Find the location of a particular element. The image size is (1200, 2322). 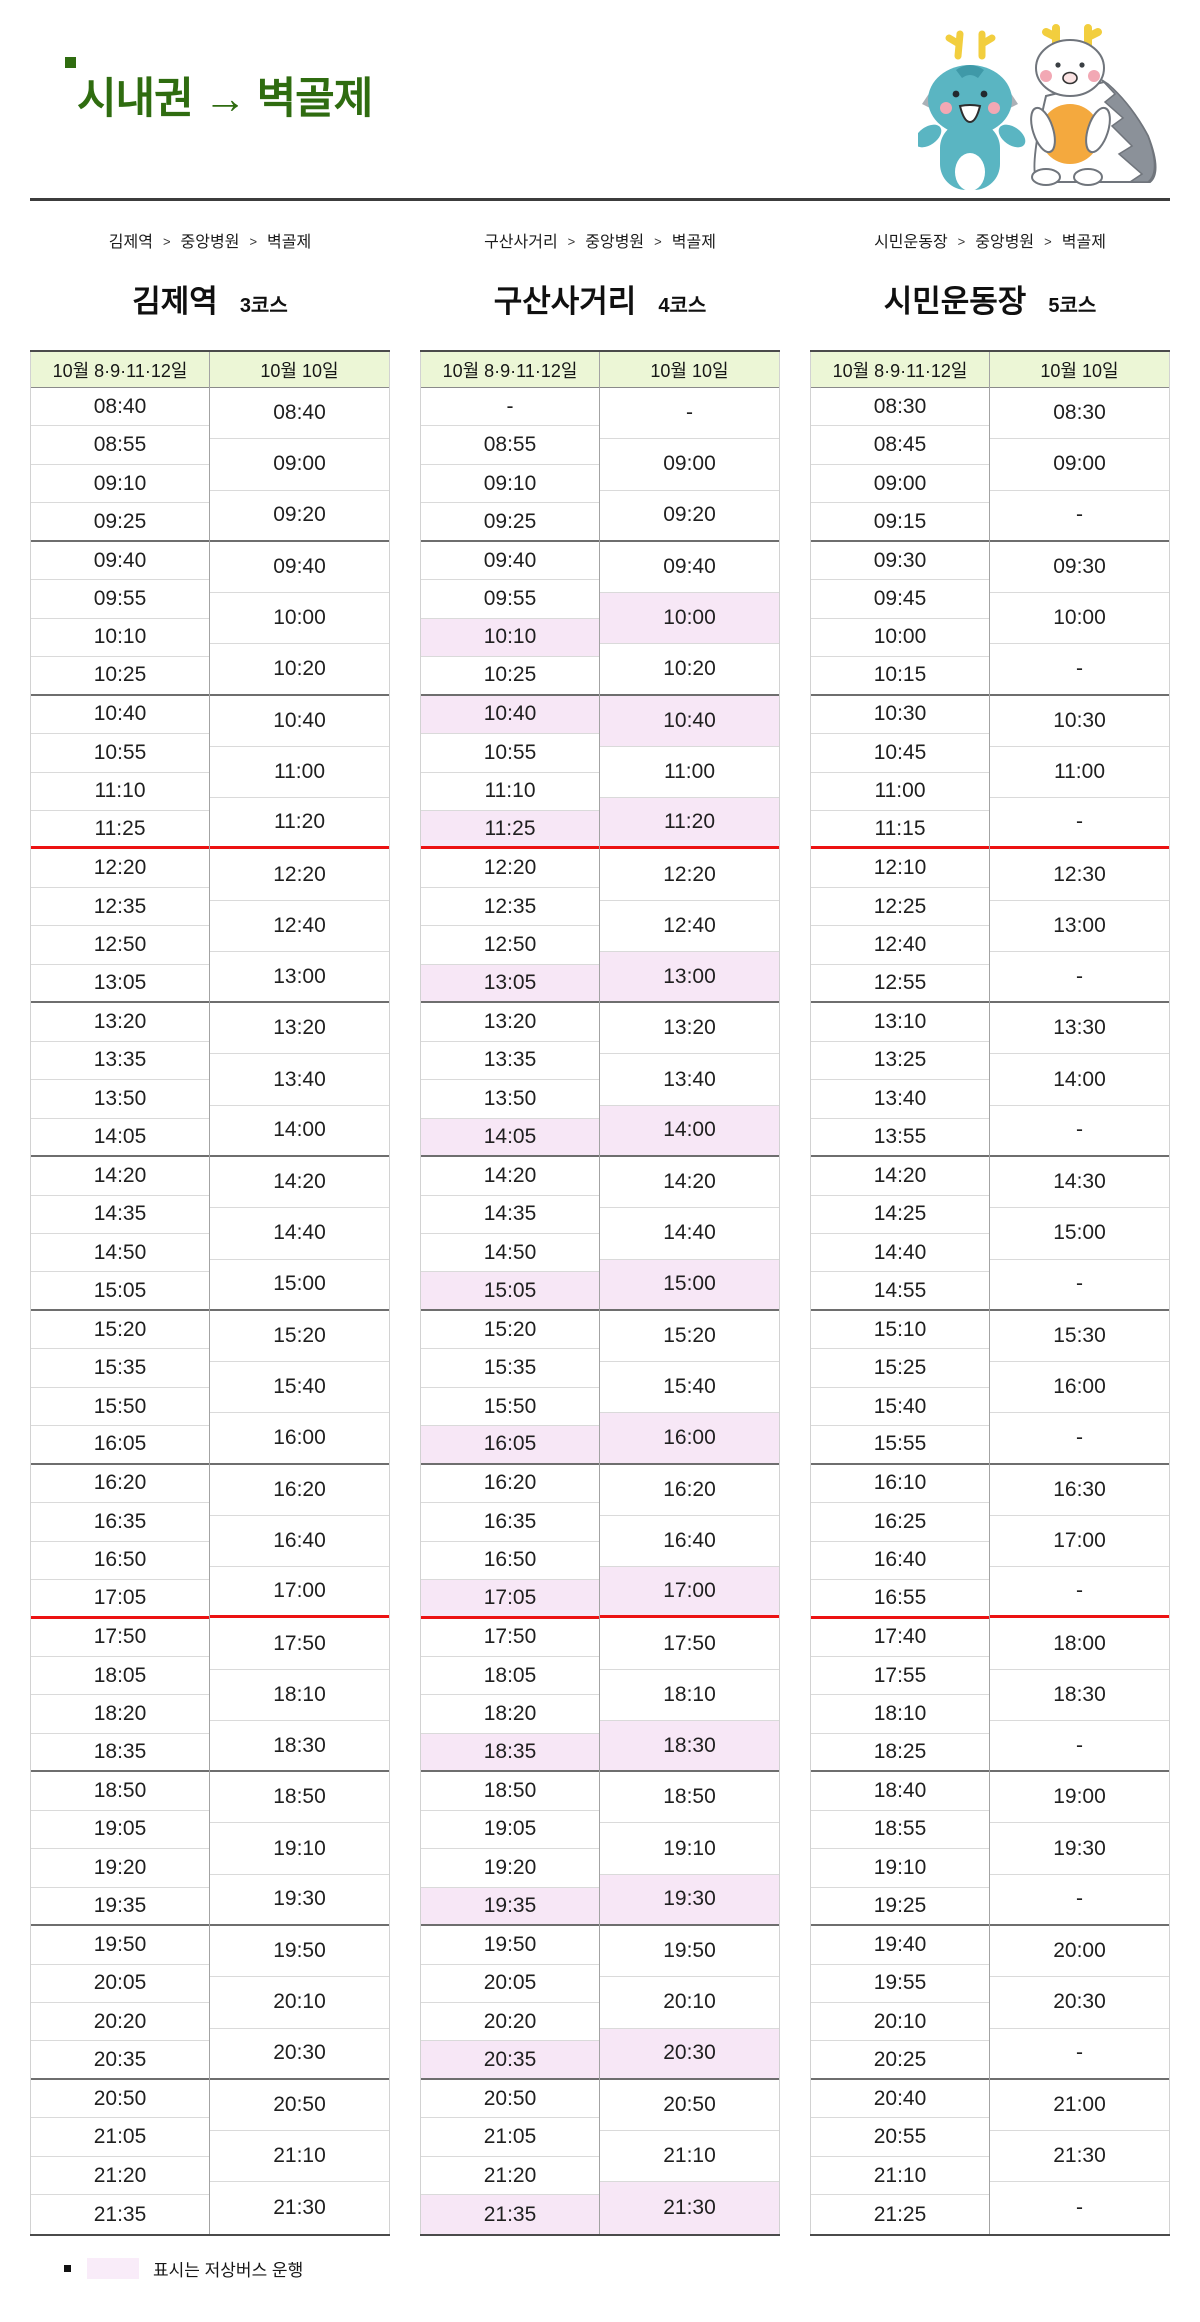

time-cell: 14:05 is located at coordinates (510, 1138).